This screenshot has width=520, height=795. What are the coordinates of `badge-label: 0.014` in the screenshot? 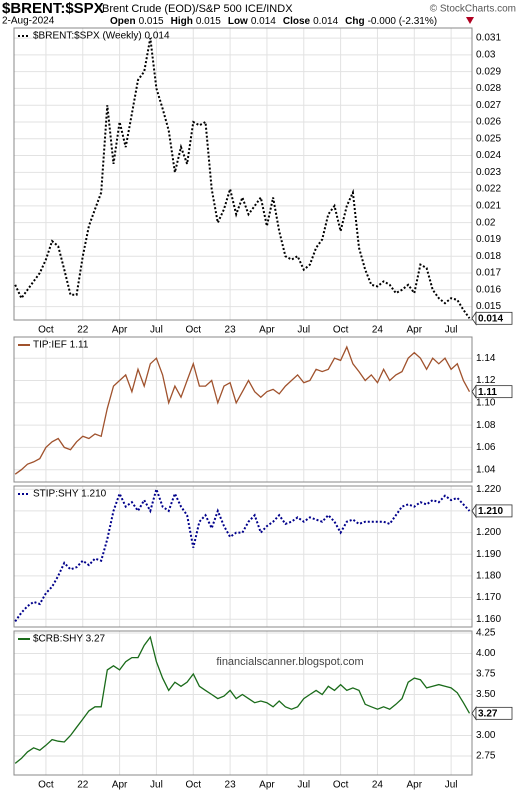 It's located at (490, 318).